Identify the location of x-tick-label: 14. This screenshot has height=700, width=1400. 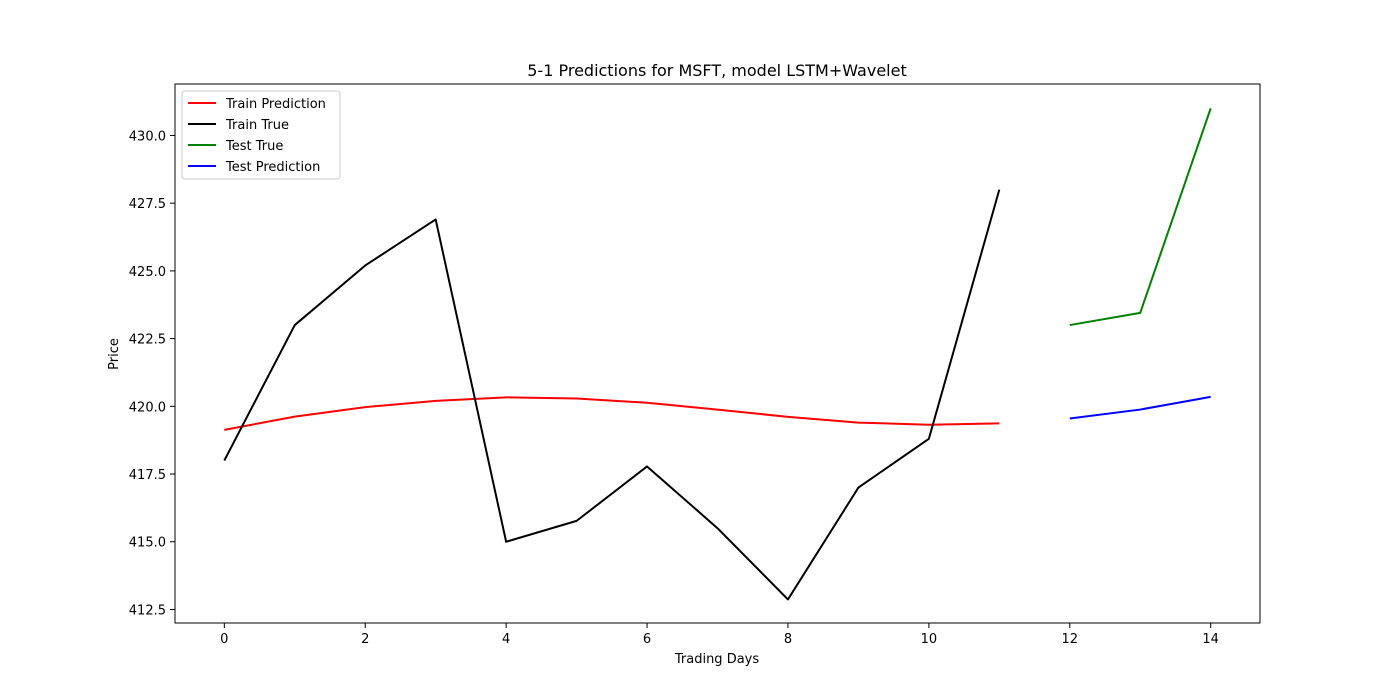
(1210, 639).